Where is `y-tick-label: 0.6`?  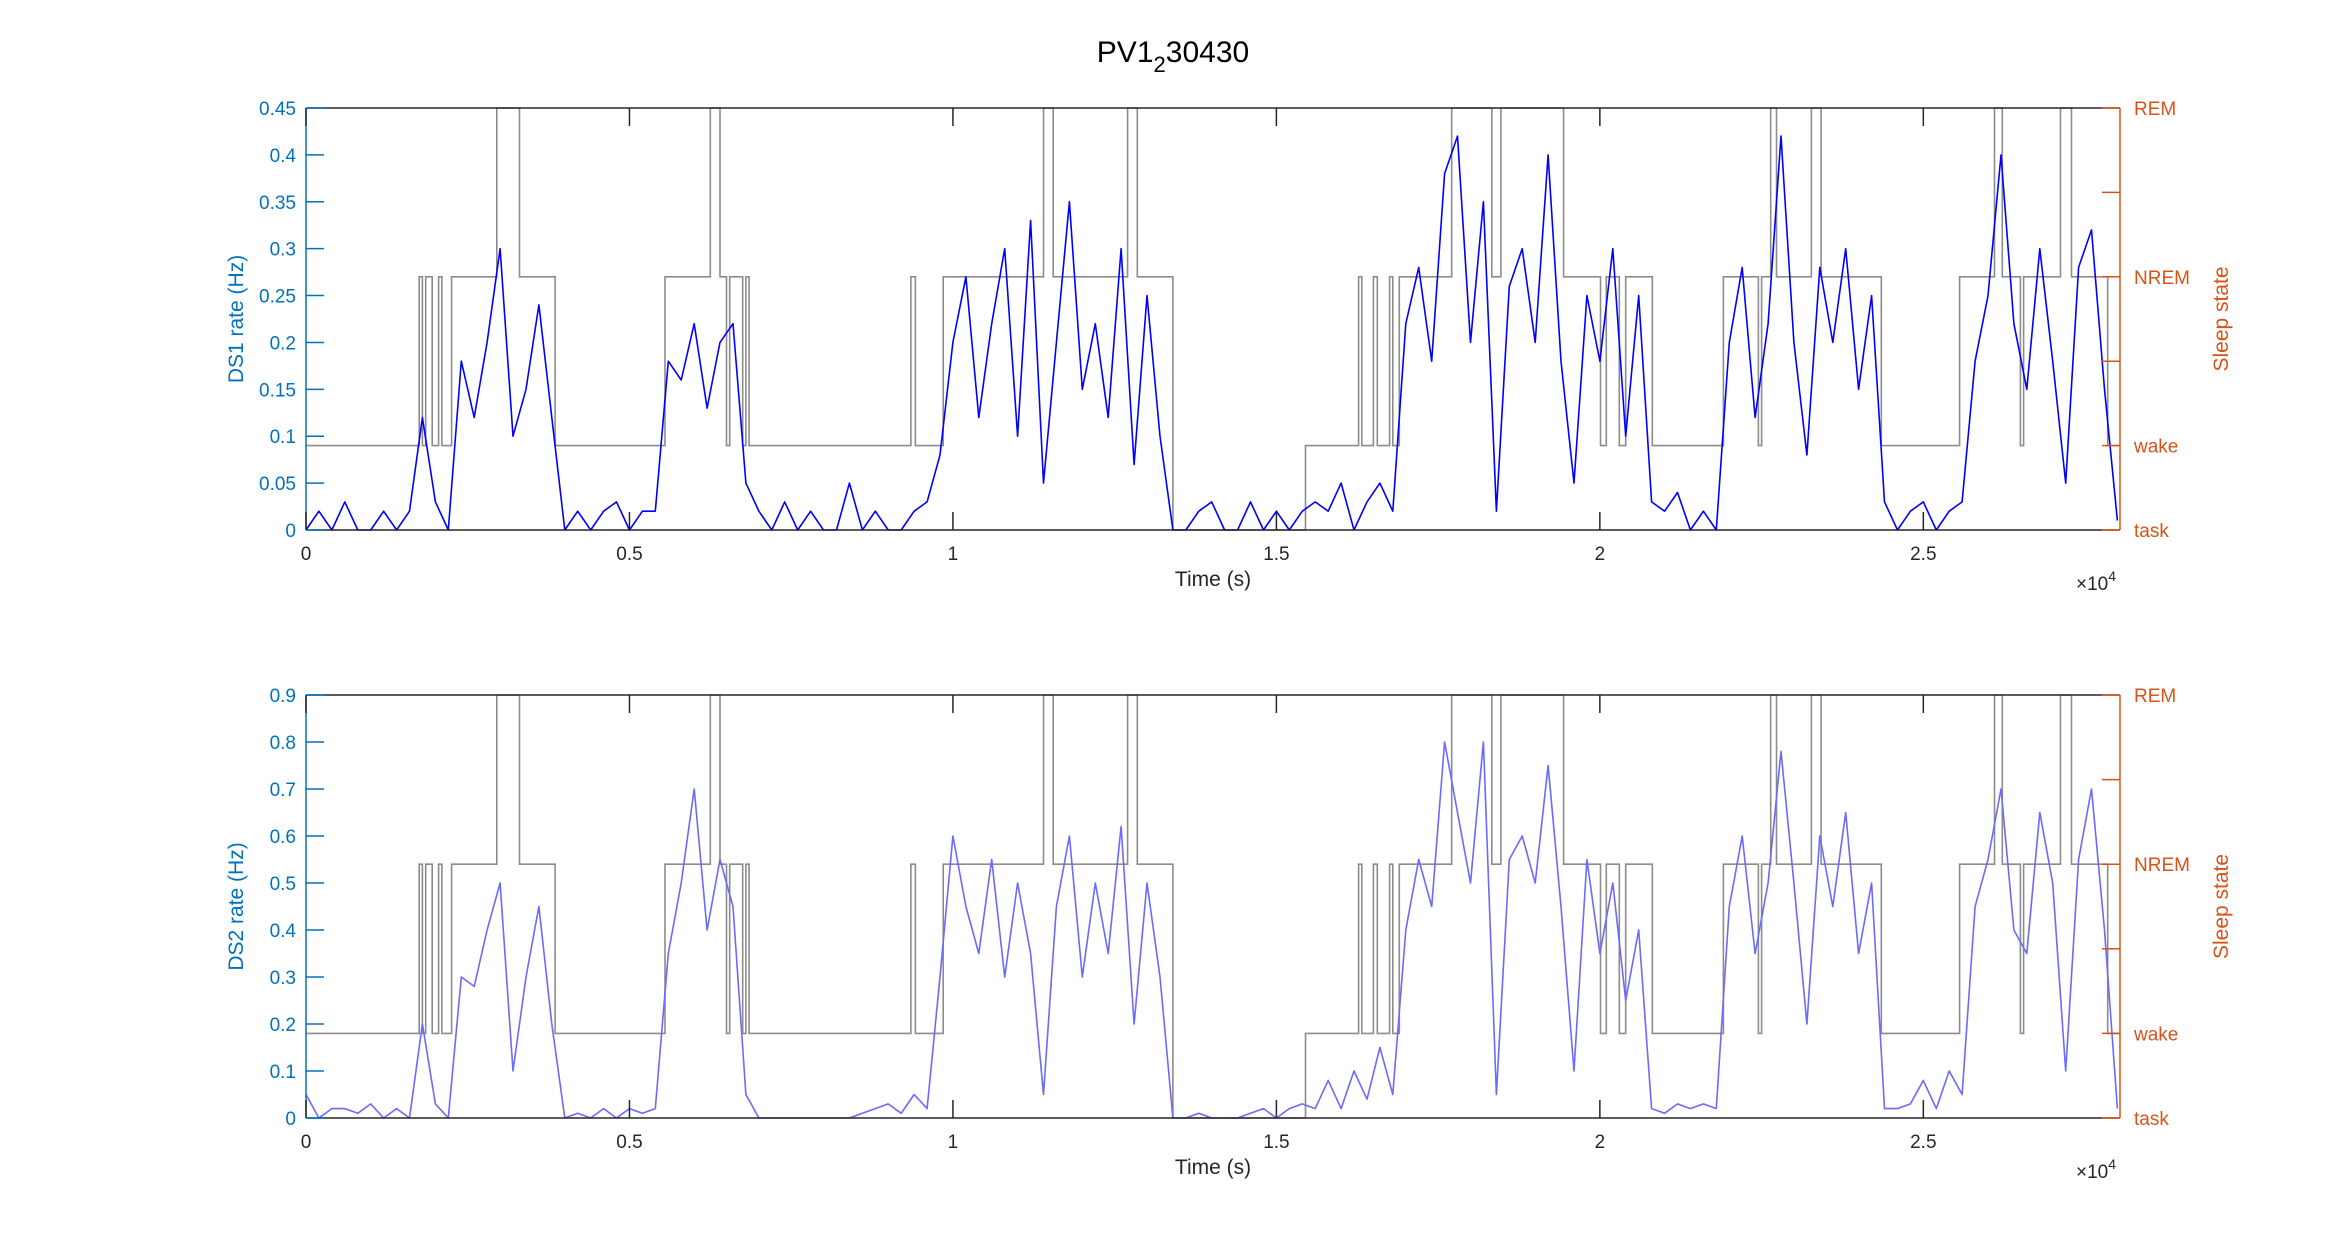 y-tick-label: 0.6 is located at coordinates (283, 837).